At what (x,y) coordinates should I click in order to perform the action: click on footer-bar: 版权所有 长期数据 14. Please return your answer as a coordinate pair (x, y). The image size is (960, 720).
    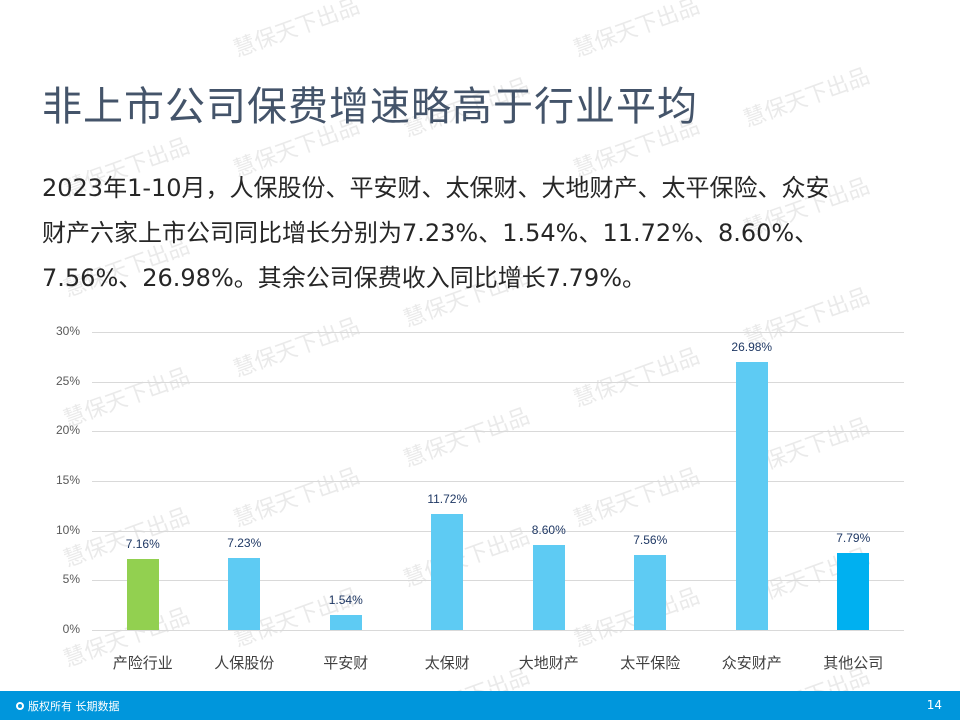
    Looking at the image, I should click on (480, 705).